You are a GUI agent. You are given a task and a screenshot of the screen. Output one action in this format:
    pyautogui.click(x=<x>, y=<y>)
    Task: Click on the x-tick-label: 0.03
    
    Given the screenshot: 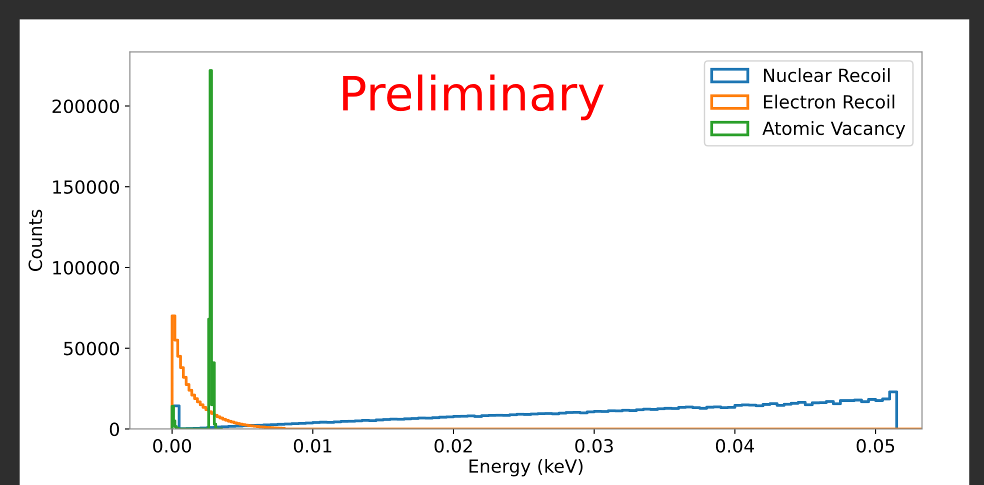 What is the action you would take?
    pyautogui.click(x=594, y=446)
    